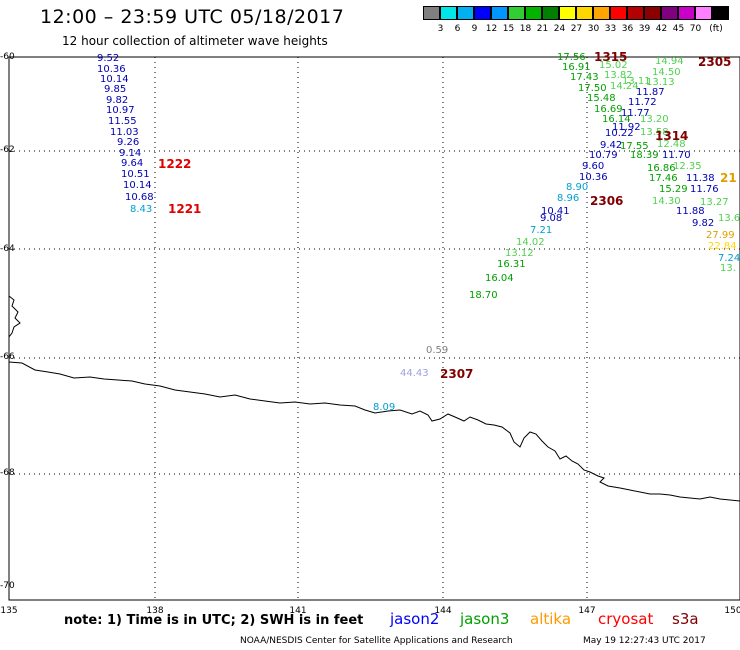 Image resolution: width=740 pixels, height=650 pixels. I want to click on wave-height-value: 16.86, so click(661, 168).